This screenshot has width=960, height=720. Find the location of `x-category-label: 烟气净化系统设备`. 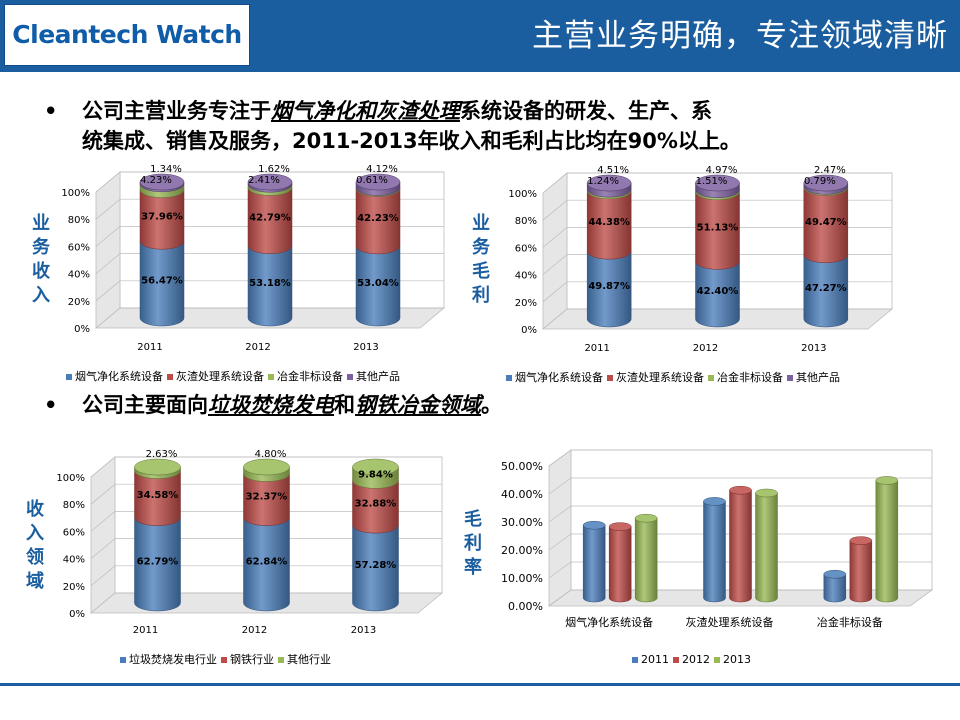

x-category-label: 烟气净化系统设备 is located at coordinates (609, 622).